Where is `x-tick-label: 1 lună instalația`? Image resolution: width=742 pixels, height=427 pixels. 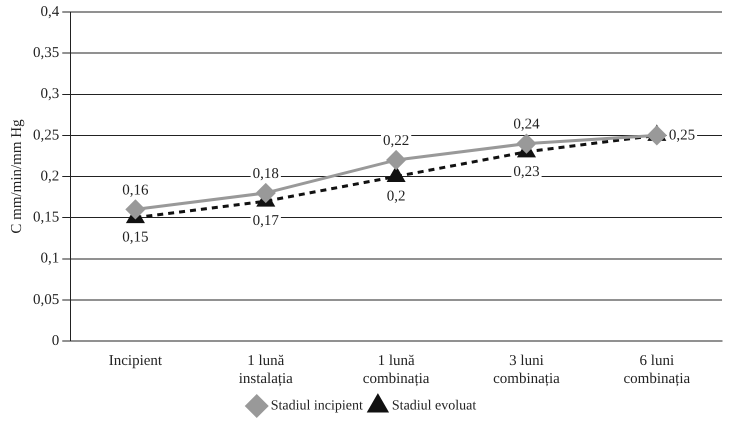
x-tick-label: 1 lună instalația is located at coordinates (266, 369).